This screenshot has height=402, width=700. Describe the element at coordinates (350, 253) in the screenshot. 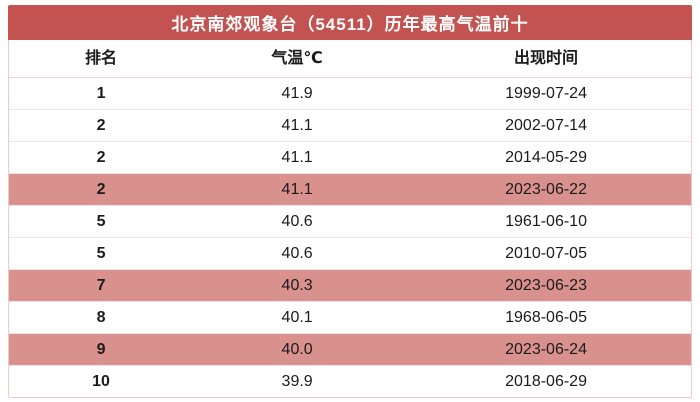

I see `table-row: 5 40.6 2010-07-05` at that location.